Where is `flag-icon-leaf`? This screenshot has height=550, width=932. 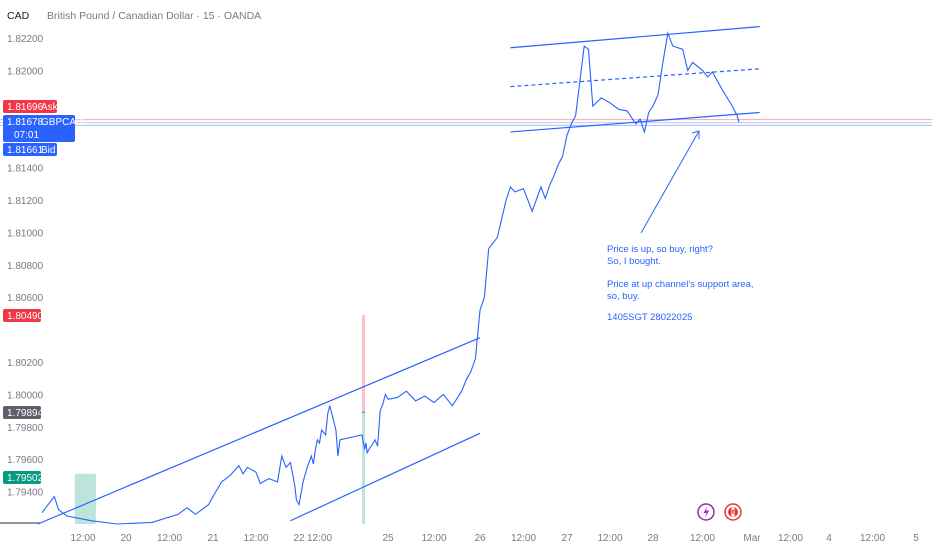 flag-icon-leaf is located at coordinates (733, 511).